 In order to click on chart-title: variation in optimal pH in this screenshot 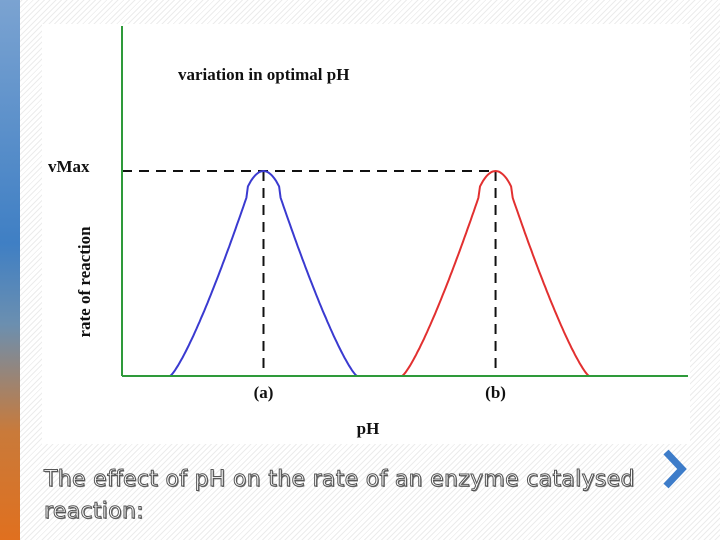, I will do `click(263, 74)`.